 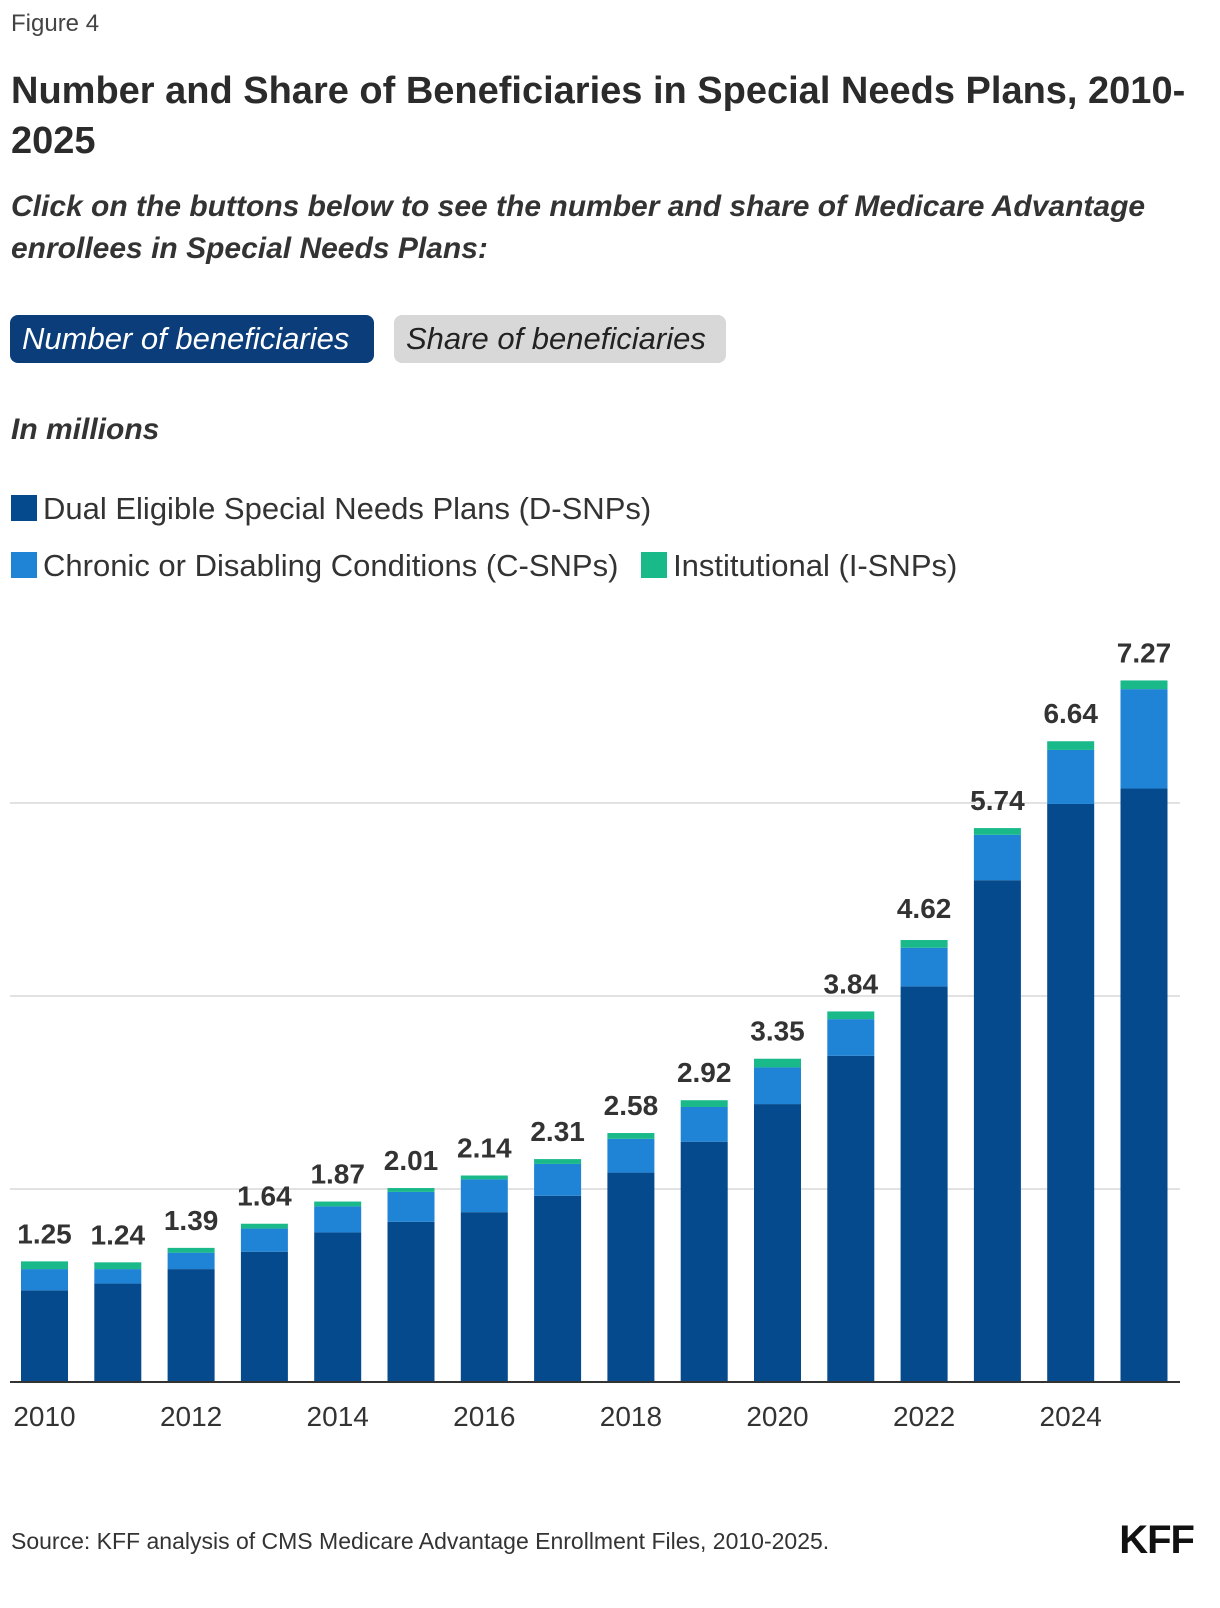 I want to click on x-tick-2018: 2018, so click(x=631, y=1416).